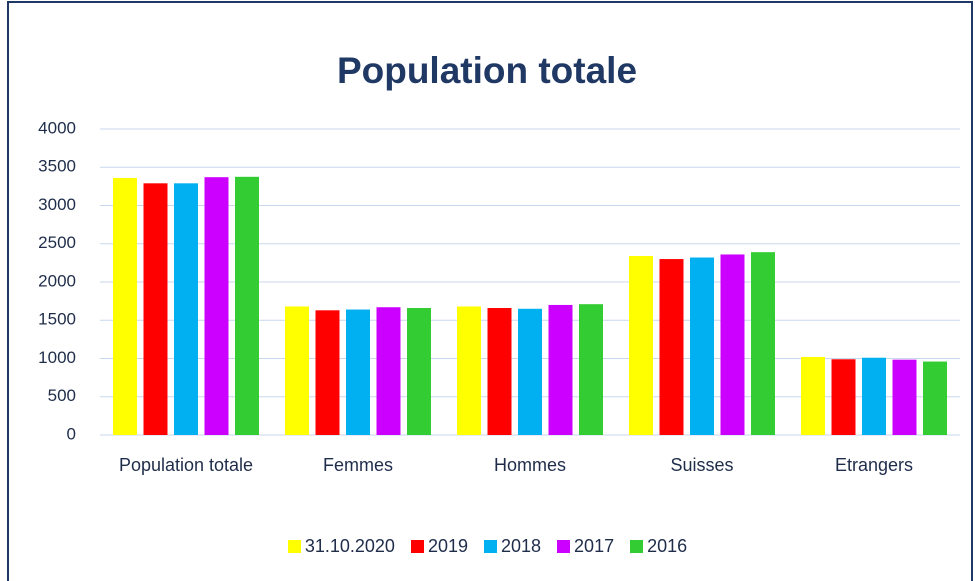  What do you see at coordinates (57, 204) in the screenshot?
I see `y-tick-label: 3000` at bounding box center [57, 204].